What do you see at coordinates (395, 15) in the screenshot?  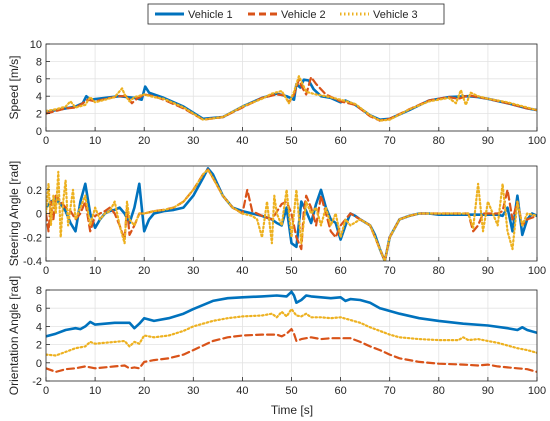 I see `legend-label-3: Vehicle 3` at bounding box center [395, 15].